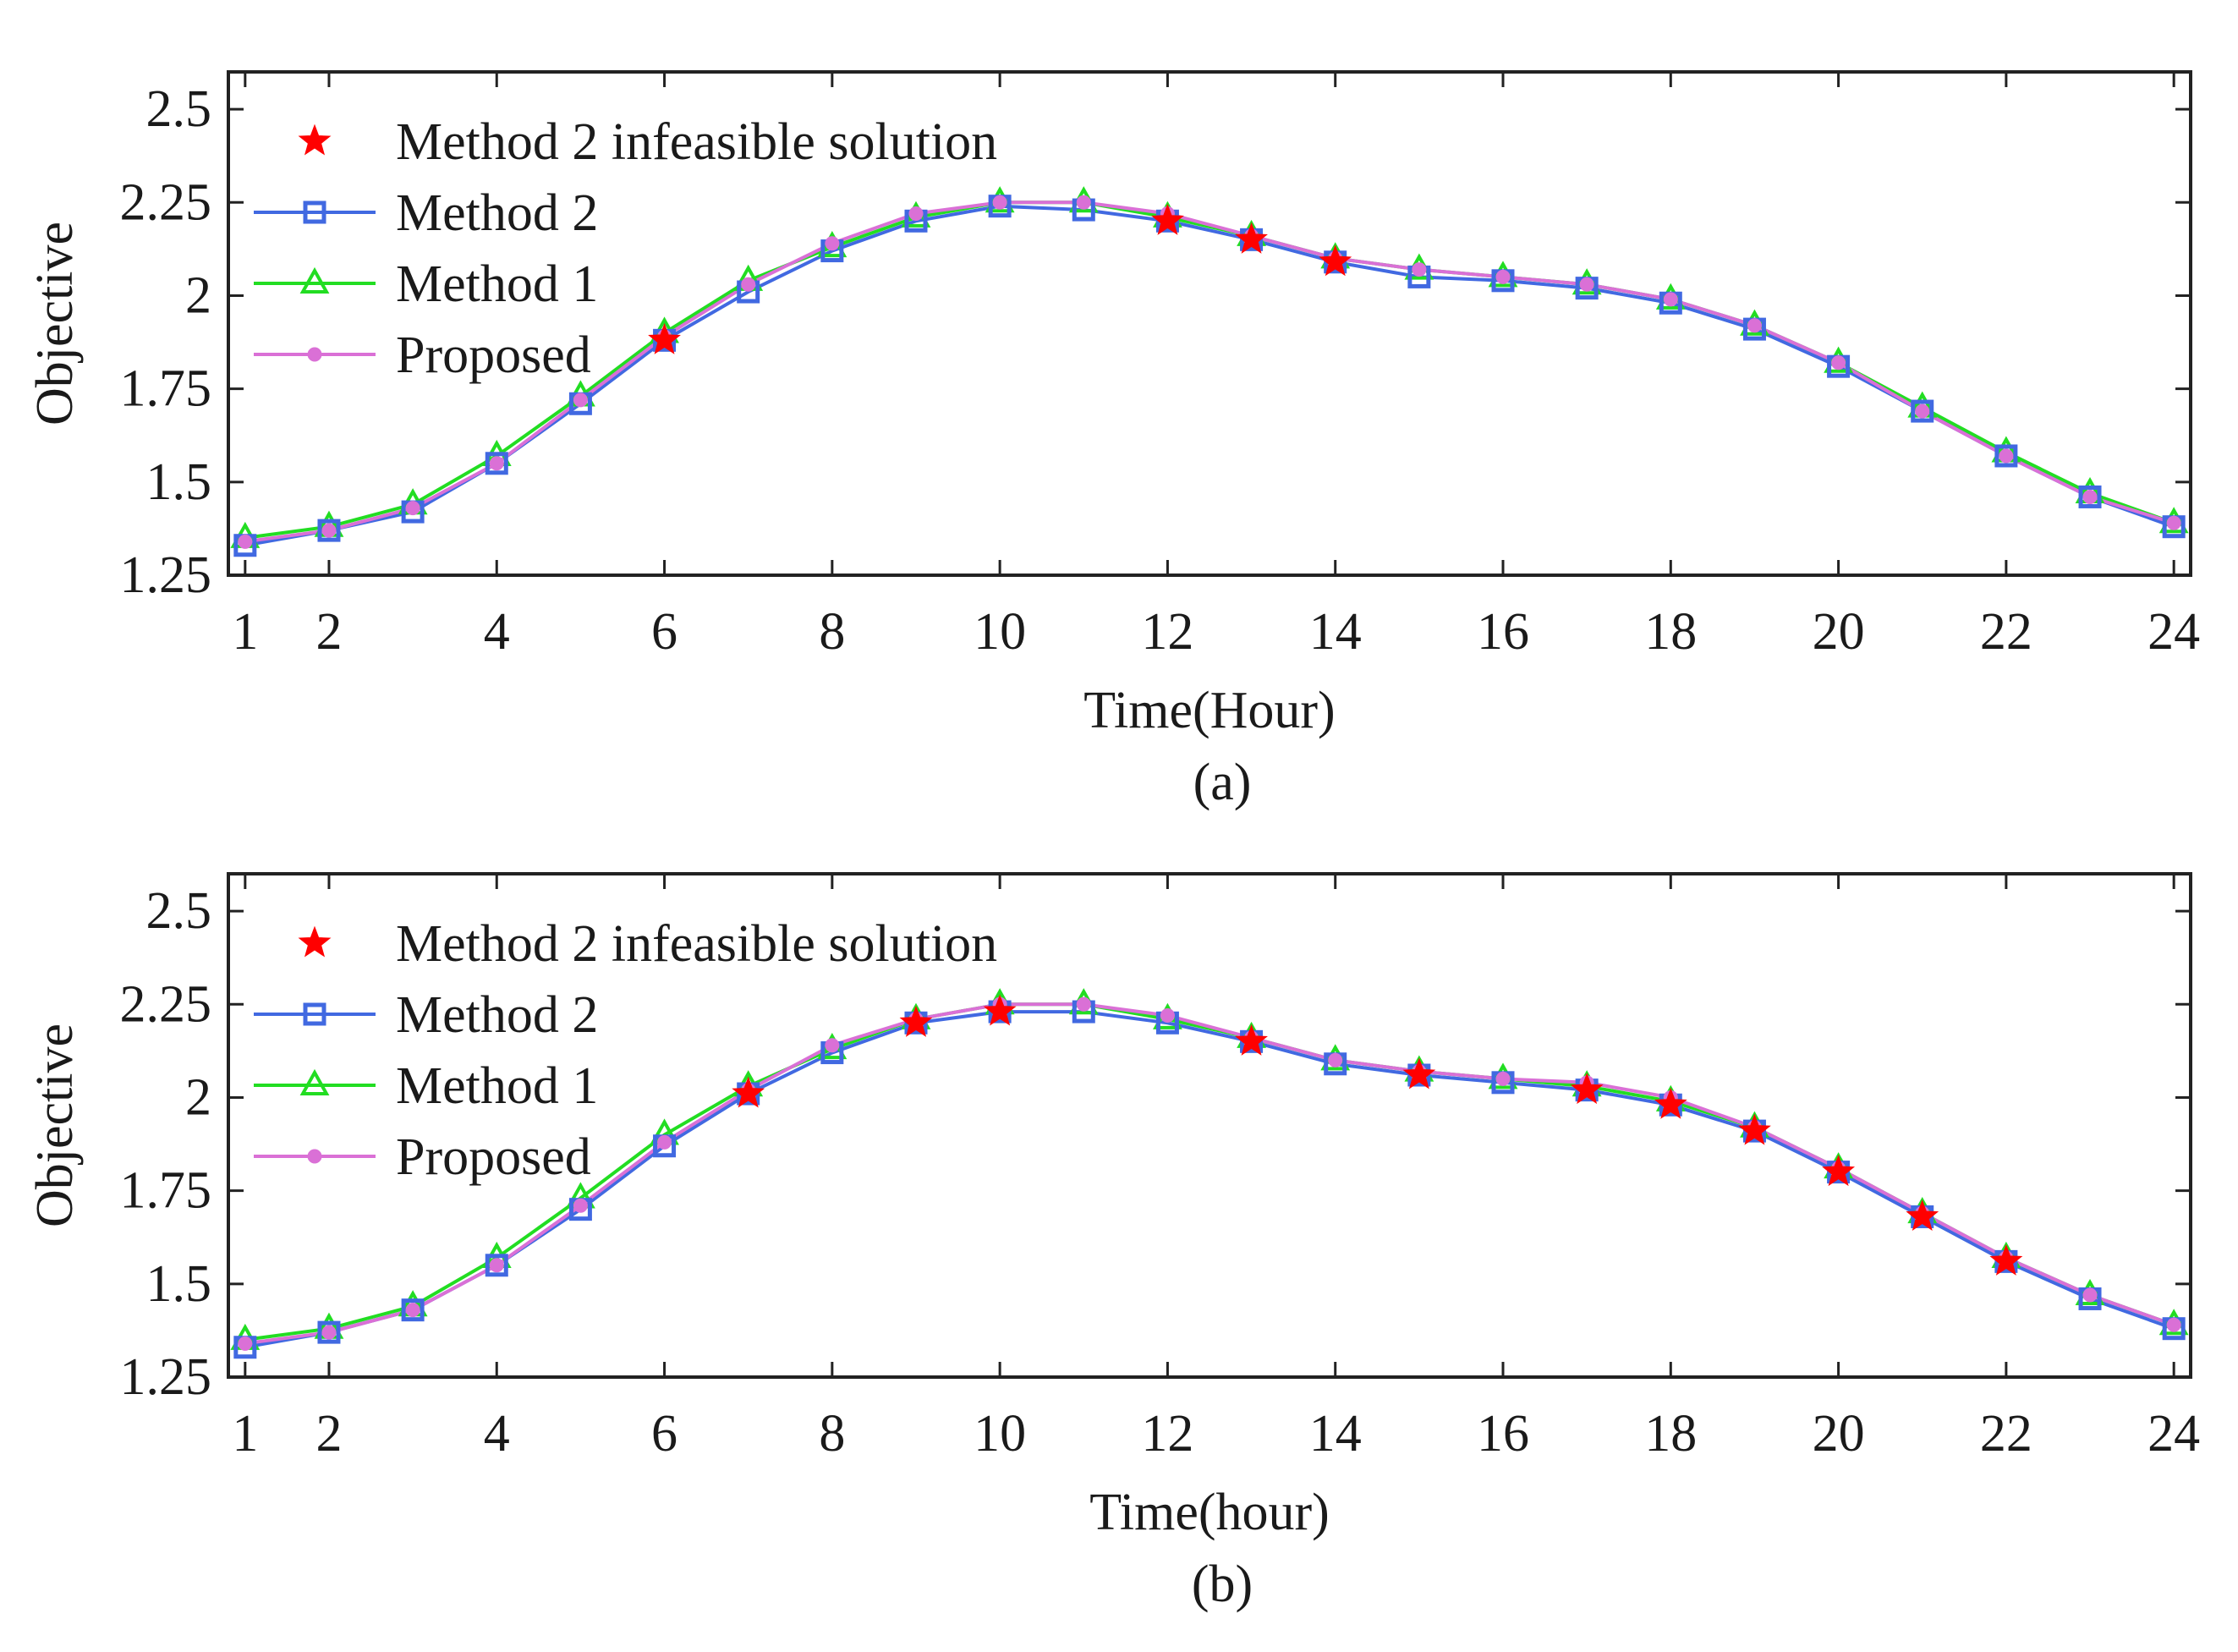  What do you see at coordinates (493, 1157) in the screenshot?
I see `legend-label: Proposed` at bounding box center [493, 1157].